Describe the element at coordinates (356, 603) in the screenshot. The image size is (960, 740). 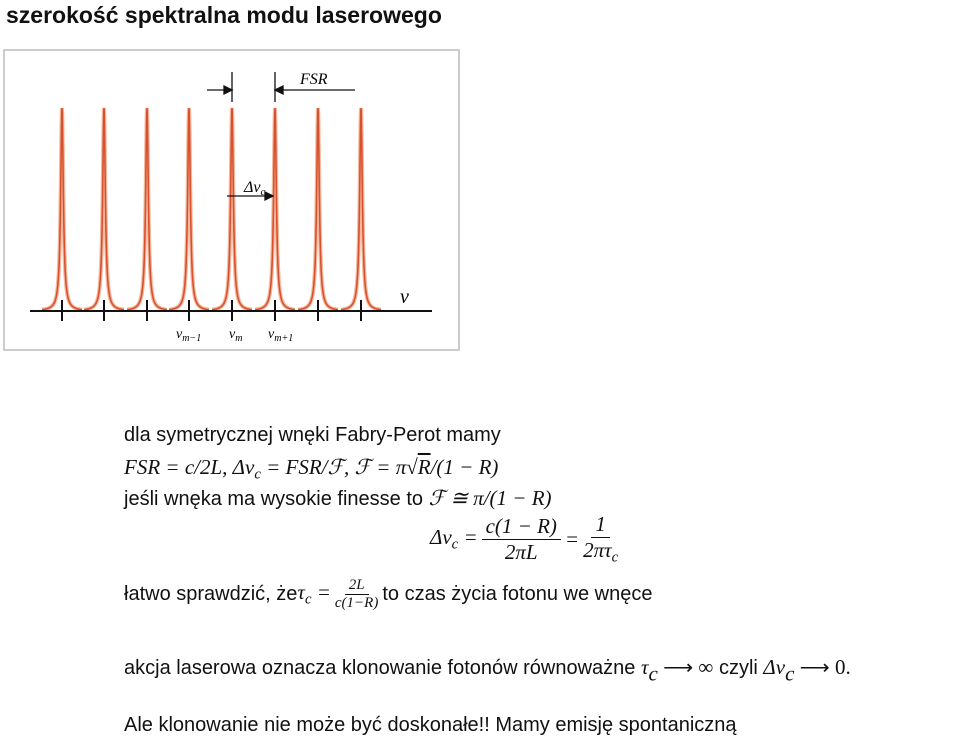
I see `denominator: c(1−R)` at that location.